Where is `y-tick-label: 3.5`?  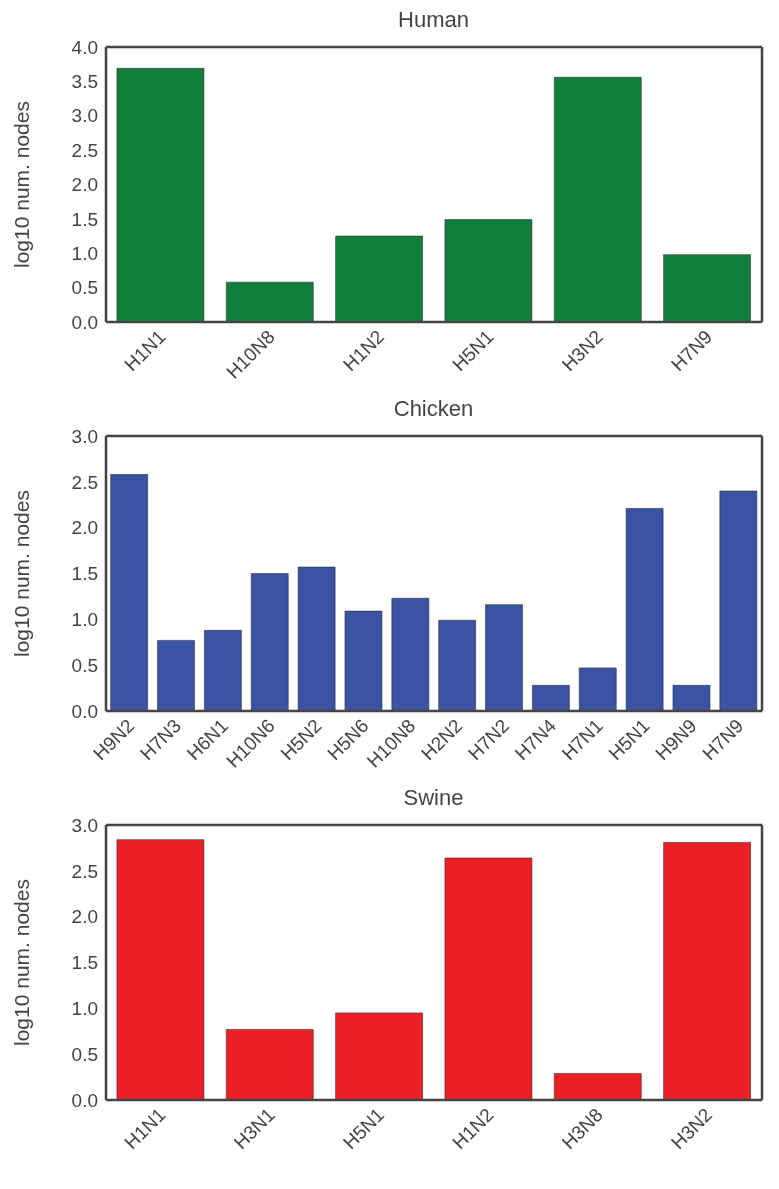
y-tick-label: 3.5 is located at coordinates (84, 82).